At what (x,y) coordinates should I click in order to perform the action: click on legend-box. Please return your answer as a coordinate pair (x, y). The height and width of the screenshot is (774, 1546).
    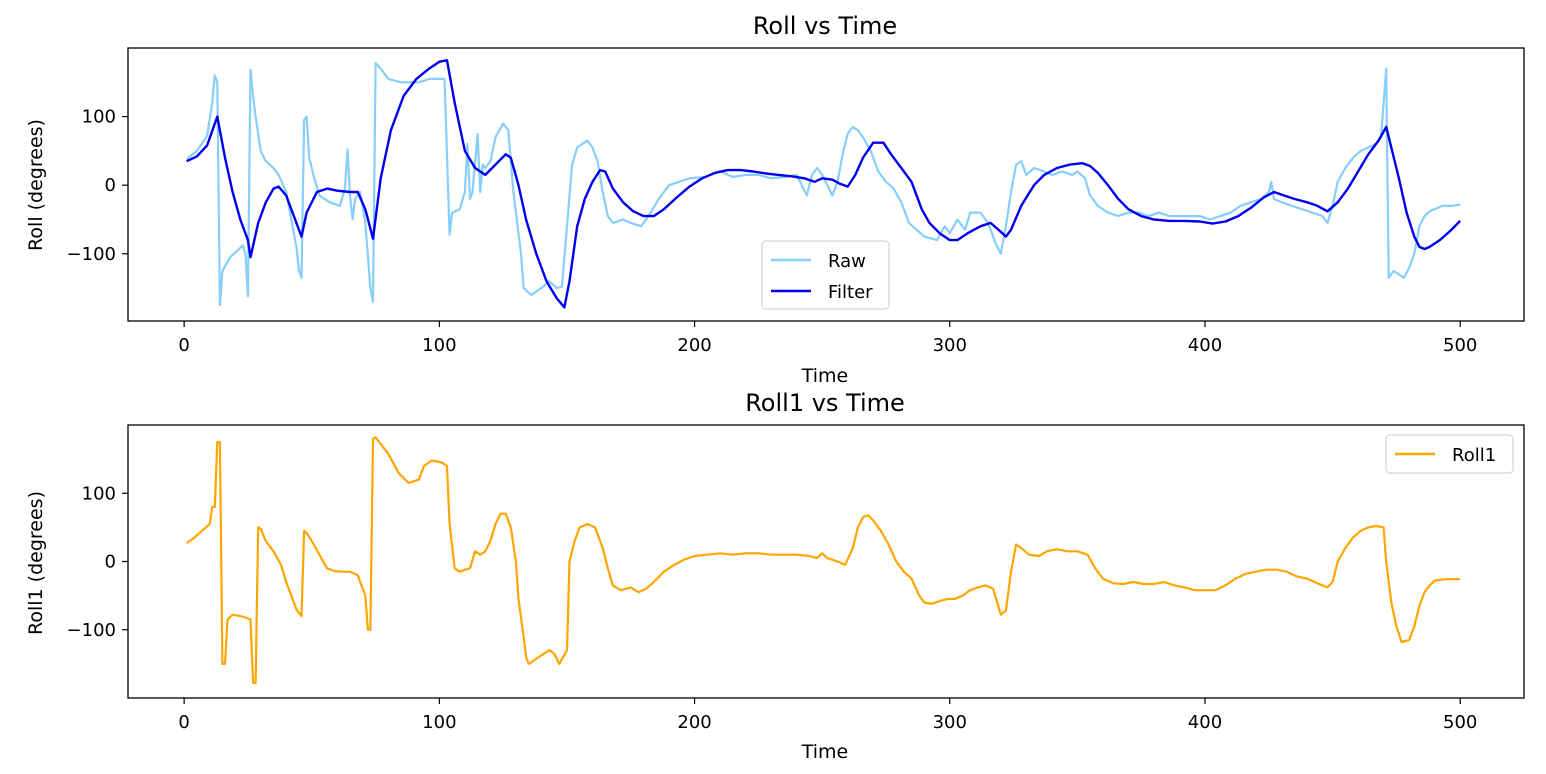
    Looking at the image, I should click on (1449, 454).